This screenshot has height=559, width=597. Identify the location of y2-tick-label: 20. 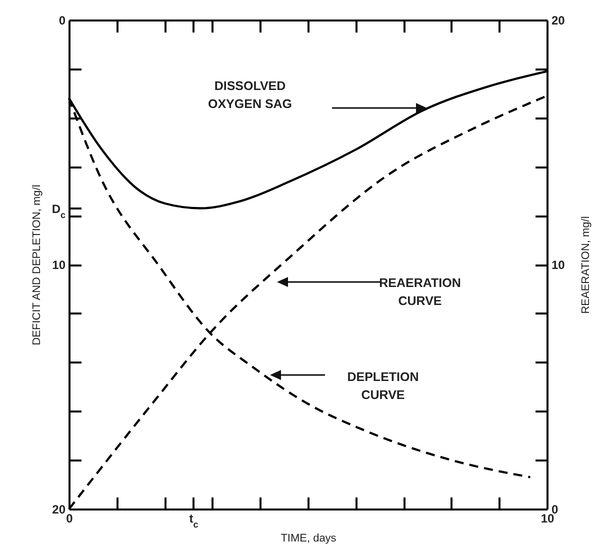
(559, 21).